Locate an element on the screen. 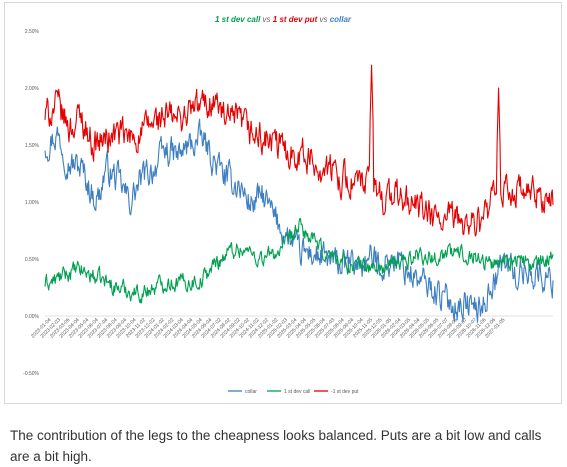 Image resolution: width=567 pixels, height=467 pixels. y-tick-label: 1.50% is located at coordinates (32, 146).